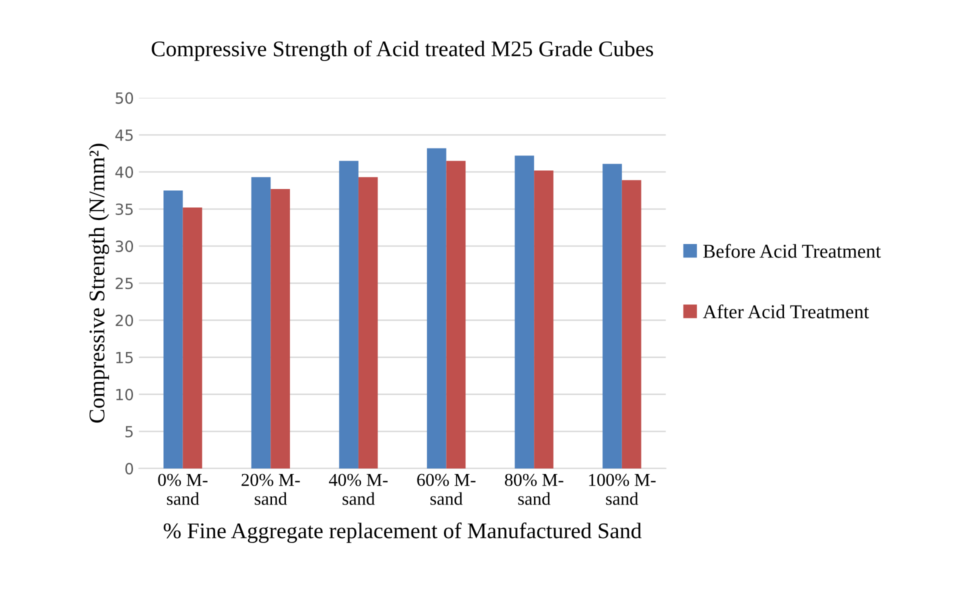  What do you see at coordinates (183, 489) in the screenshot?
I see `x-tick-label: 0% M- sand` at bounding box center [183, 489].